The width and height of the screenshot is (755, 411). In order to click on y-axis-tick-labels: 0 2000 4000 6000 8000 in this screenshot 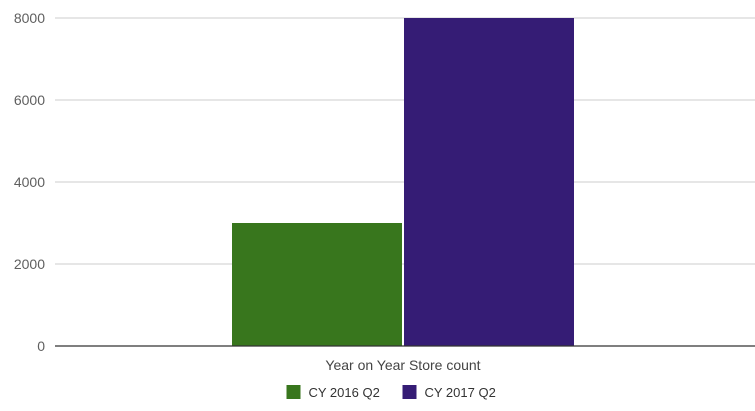, I will do `click(29, 182)`.